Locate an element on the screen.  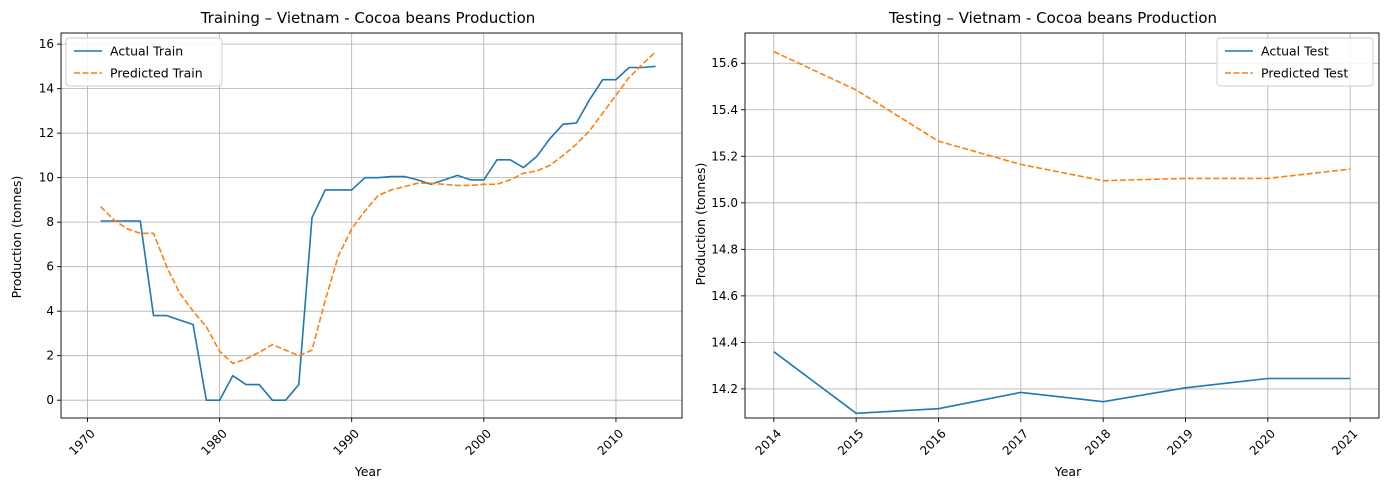
training-legend-label: Predicted Train is located at coordinates (156, 73).